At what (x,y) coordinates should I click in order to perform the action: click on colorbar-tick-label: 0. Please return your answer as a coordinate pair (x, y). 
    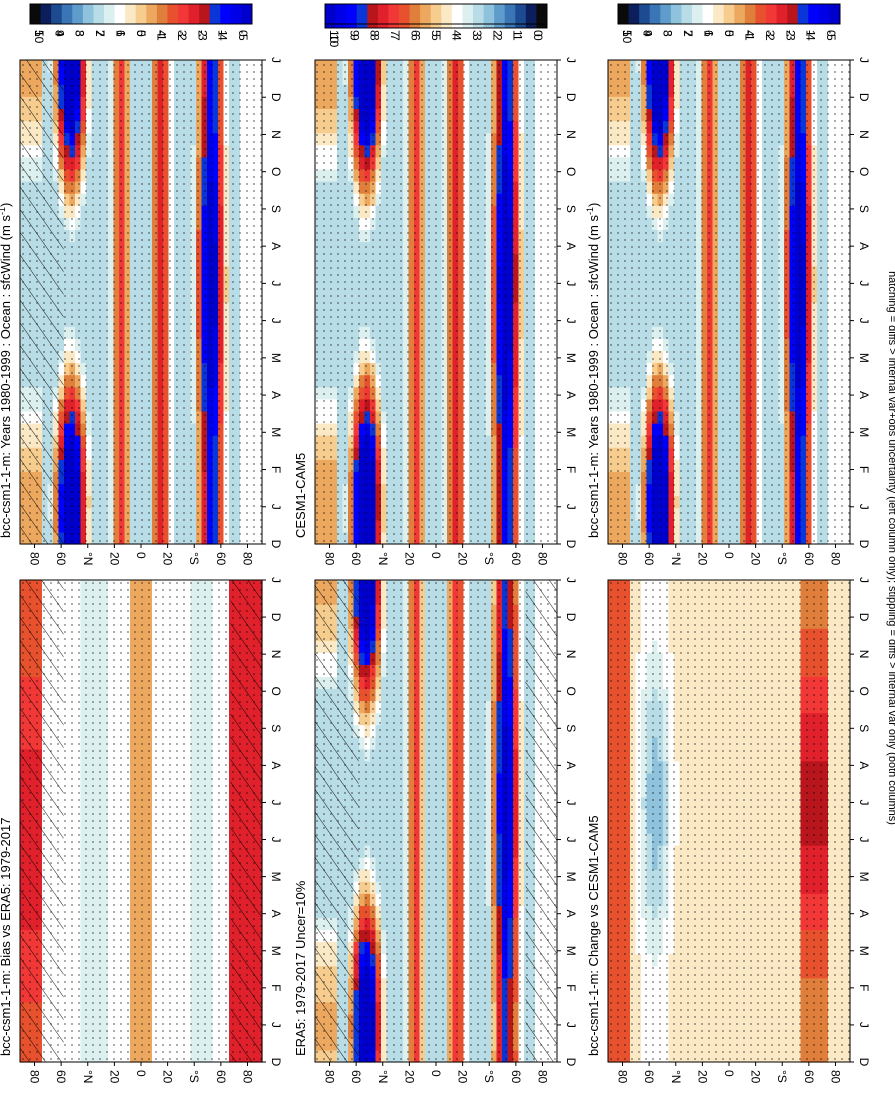
    Looking at the image, I should click on (243, 33).